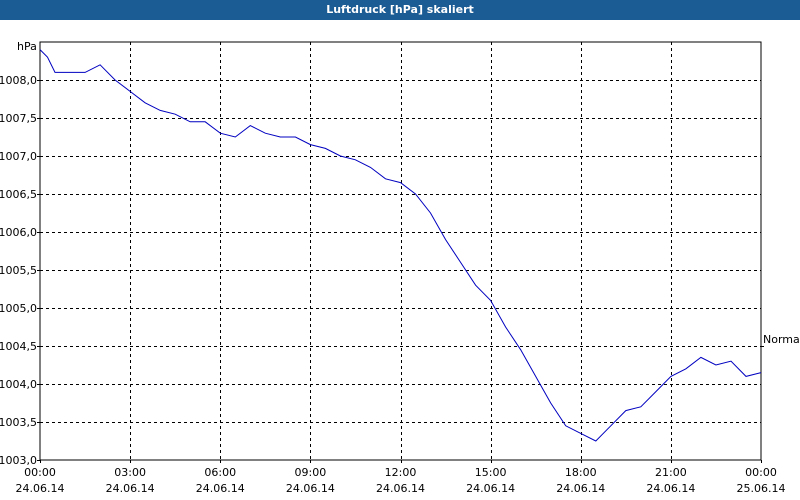  Describe the element at coordinates (400, 10) in the screenshot. I see `window-title: Luftdruck [hPa] skaliert` at that location.